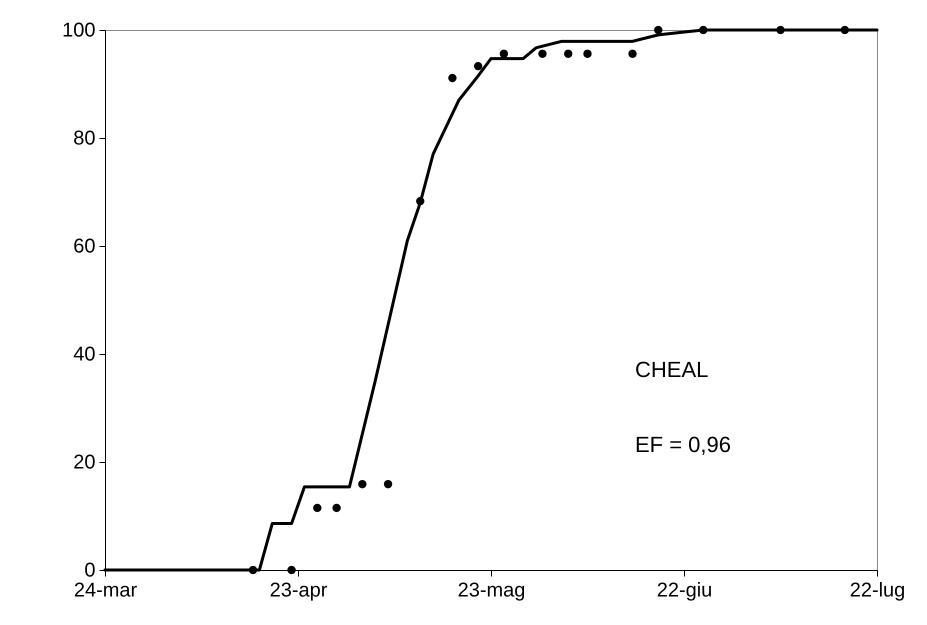 The width and height of the screenshot is (927, 625). What do you see at coordinates (84, 247) in the screenshot?
I see `y-tick-label: 60` at bounding box center [84, 247].